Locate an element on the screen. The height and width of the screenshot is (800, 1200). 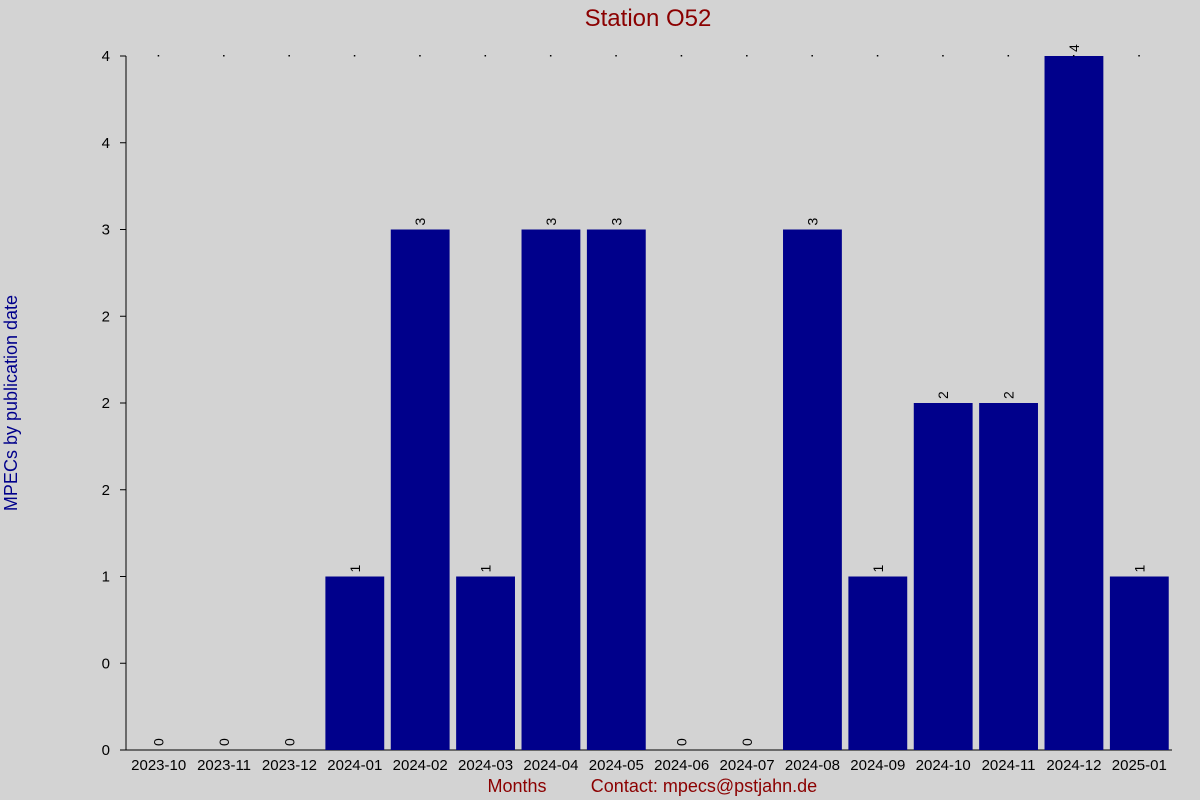
x-tick-label: 2024-08 is located at coordinates (812, 765).